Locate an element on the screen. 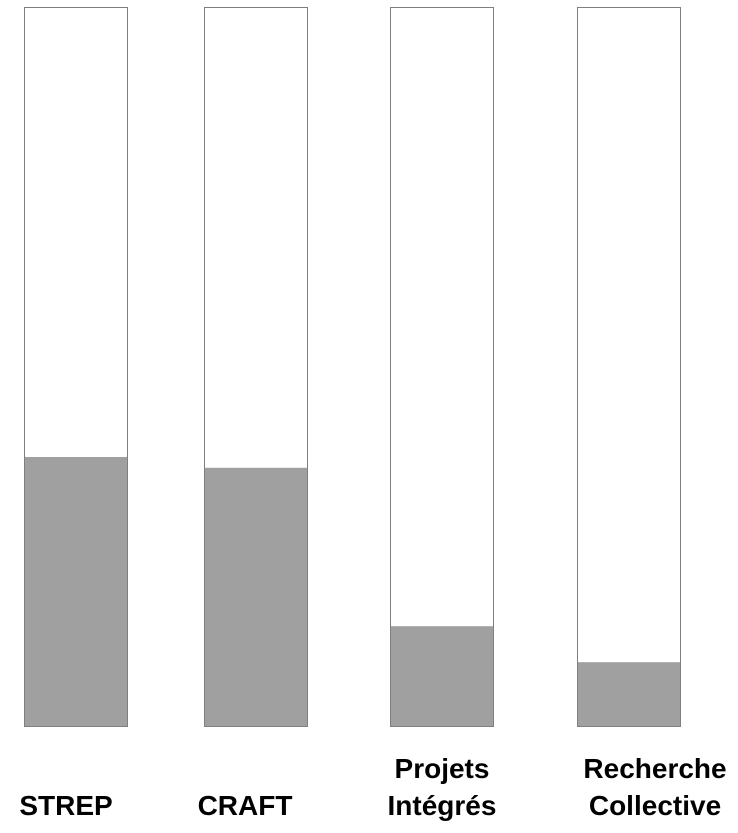  category-label-3: Recherche Collective is located at coordinates (654, 787).